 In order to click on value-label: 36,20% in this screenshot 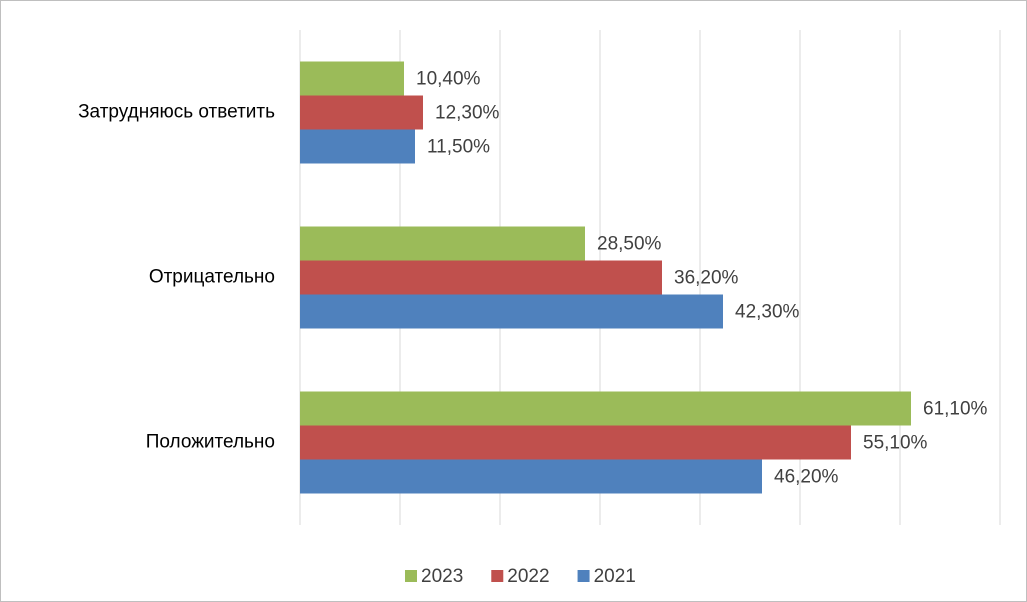, I will do `click(706, 278)`.